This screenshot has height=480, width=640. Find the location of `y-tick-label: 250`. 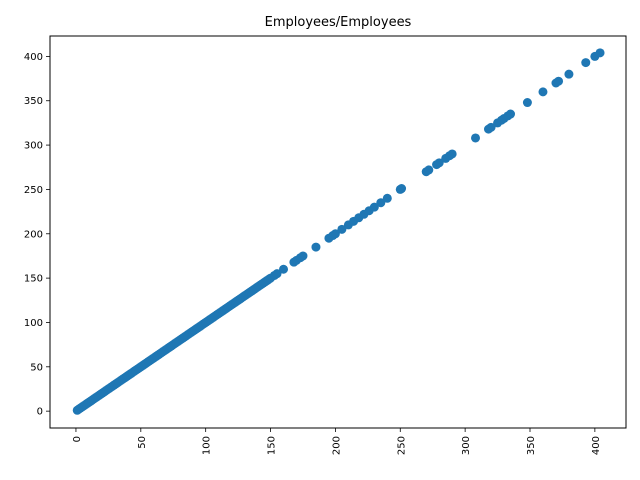

y-tick-label: 250 is located at coordinates (33, 190).